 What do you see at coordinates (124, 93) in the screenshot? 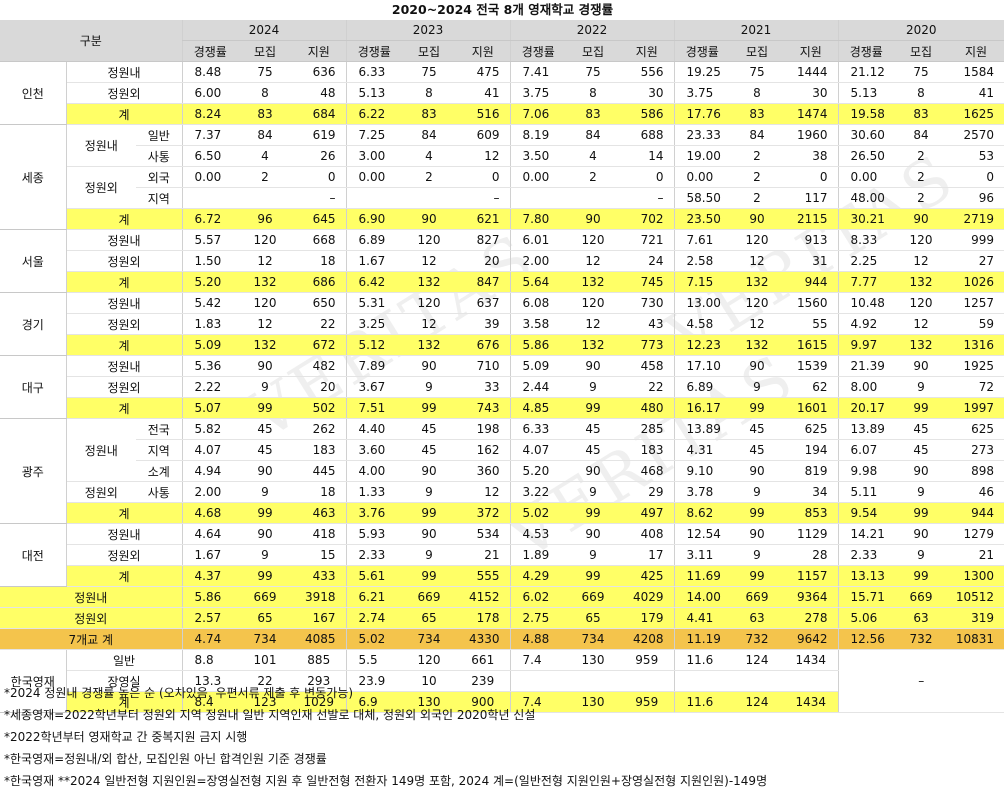
I see `row-label: 정원외` at bounding box center [124, 93].